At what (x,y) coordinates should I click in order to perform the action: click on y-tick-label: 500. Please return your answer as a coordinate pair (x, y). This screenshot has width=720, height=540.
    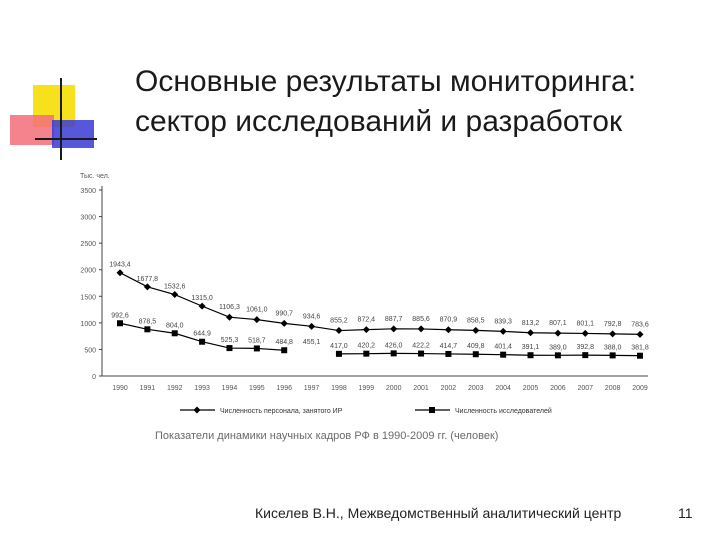
    Looking at the image, I should click on (90, 350).